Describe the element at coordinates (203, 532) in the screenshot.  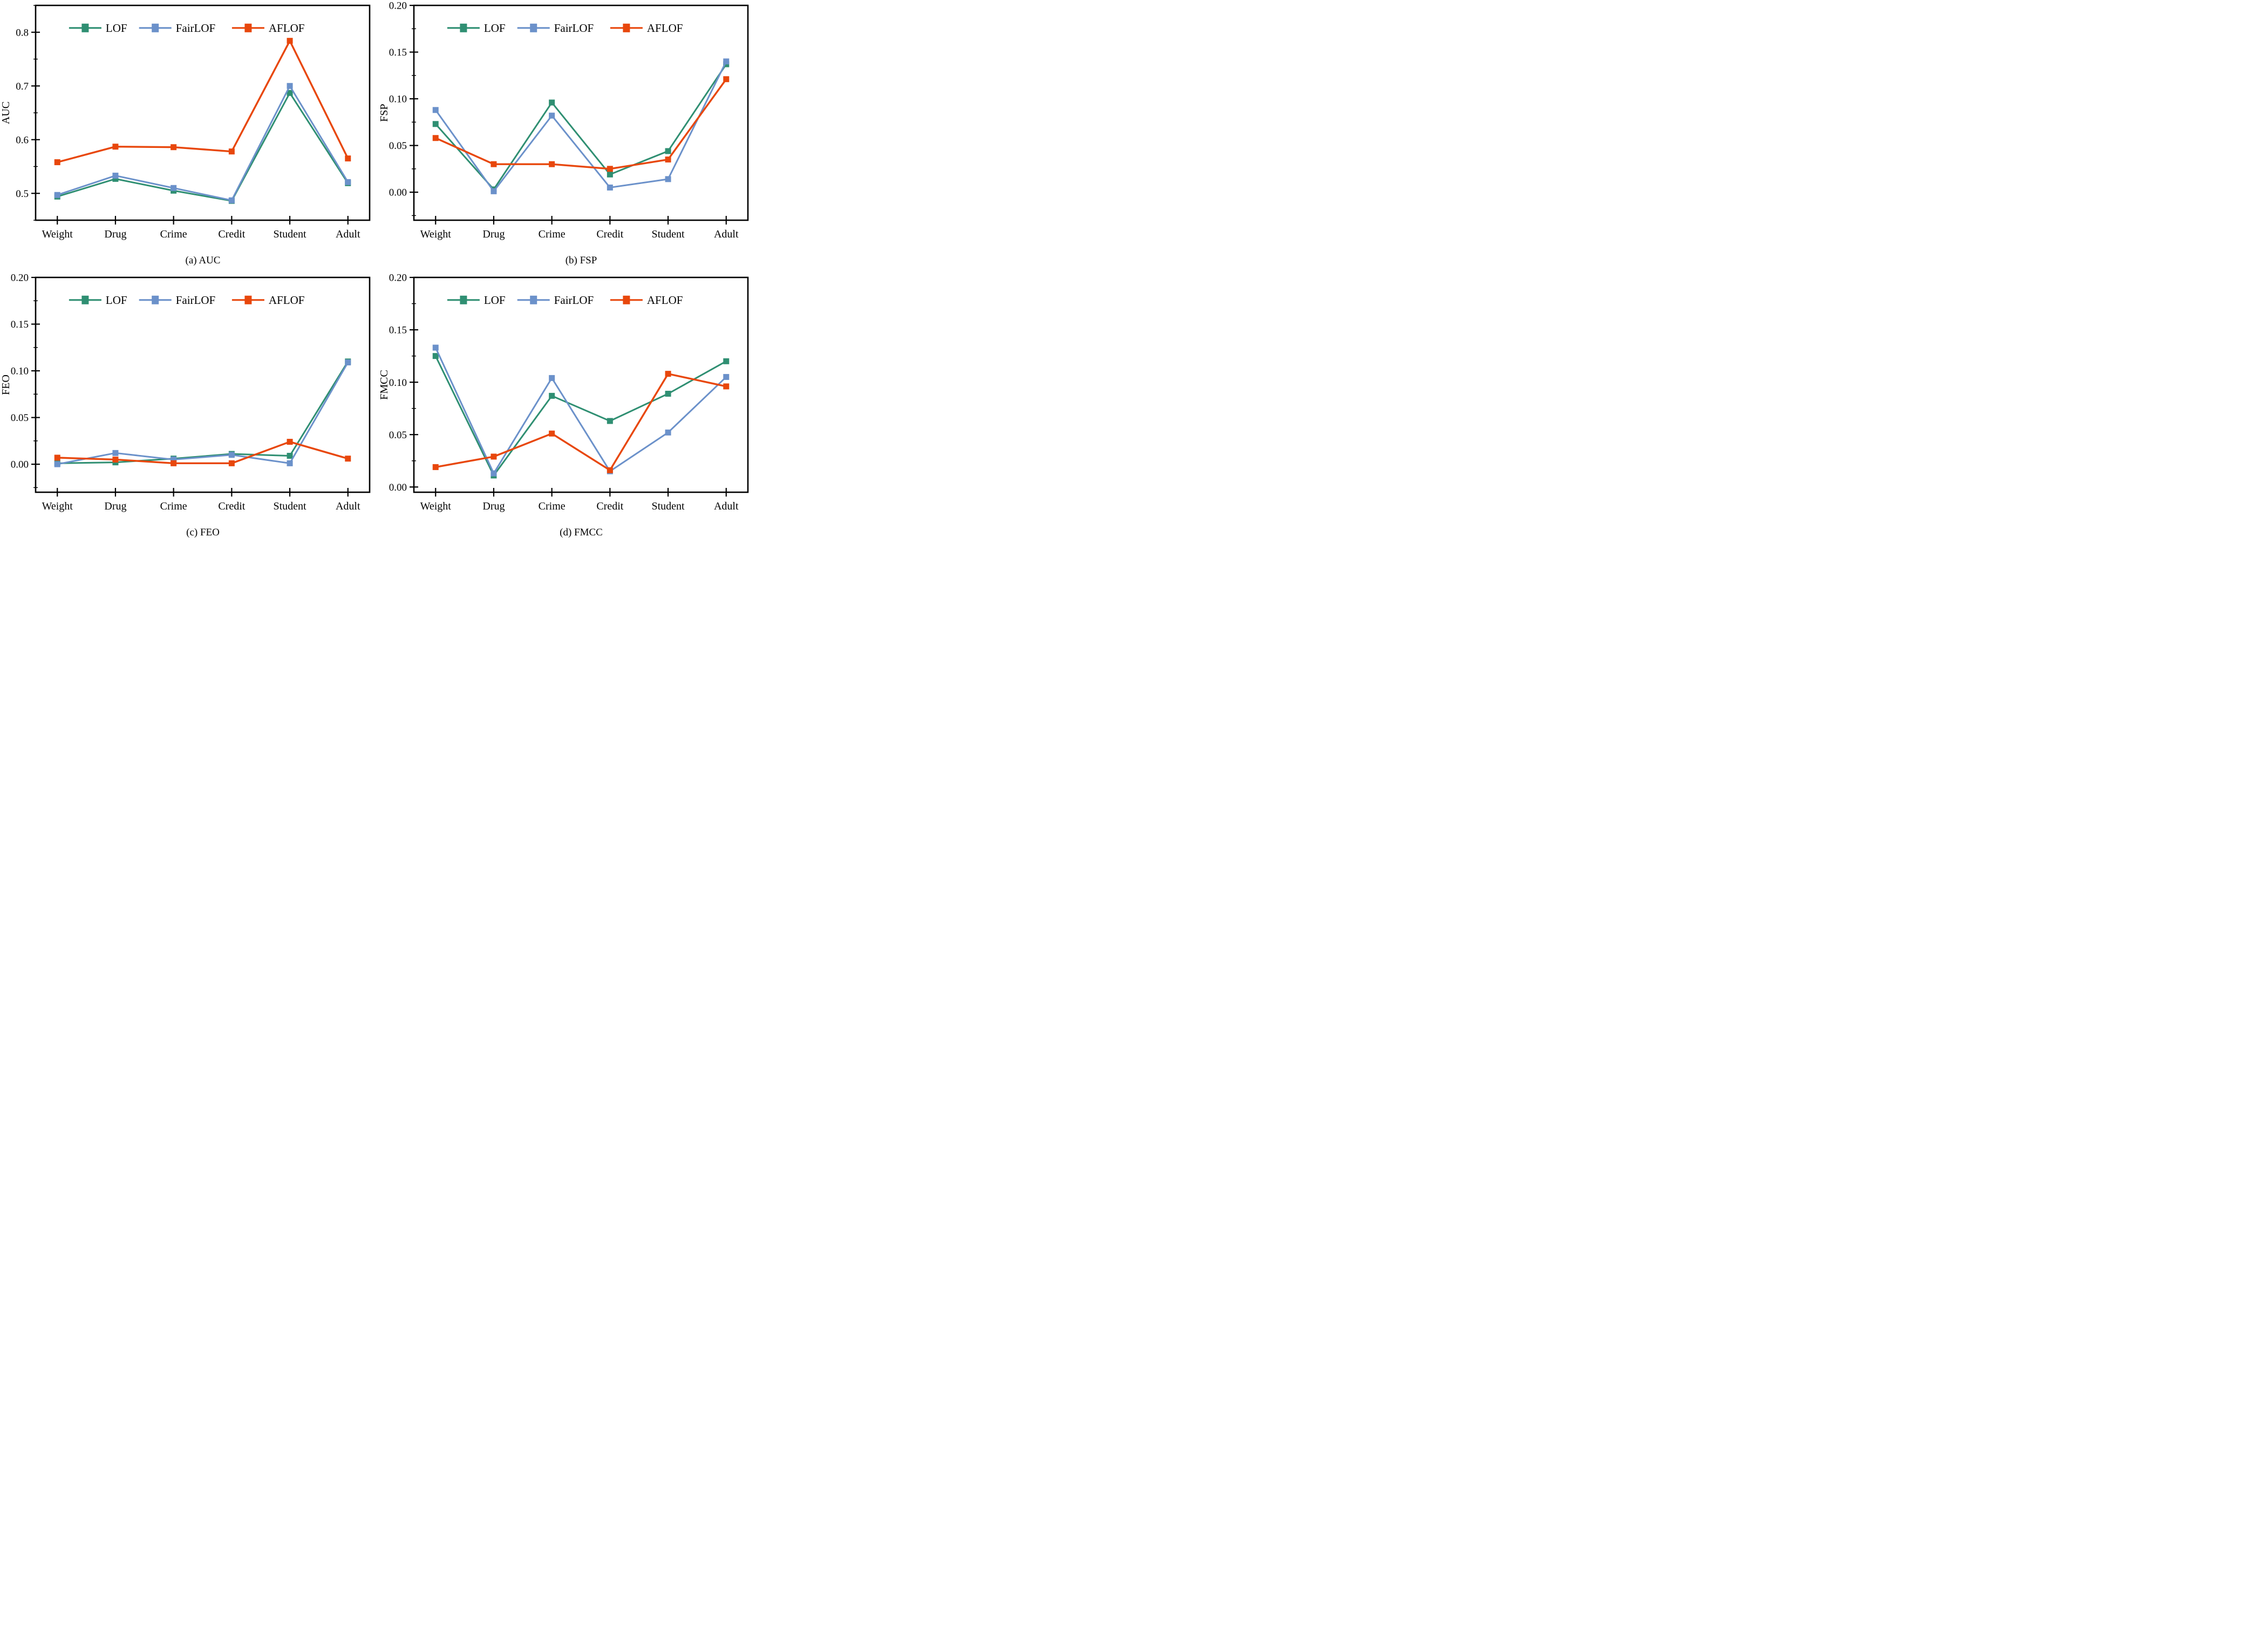
I see `chart-feo-caption: (c) FEO` at that location.